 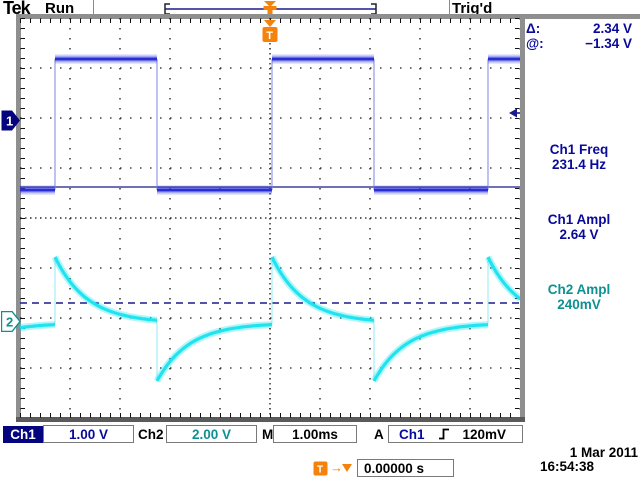 What do you see at coordinates (88, 434) in the screenshot?
I see `ch1-scale-readout: 1.00 V` at bounding box center [88, 434].